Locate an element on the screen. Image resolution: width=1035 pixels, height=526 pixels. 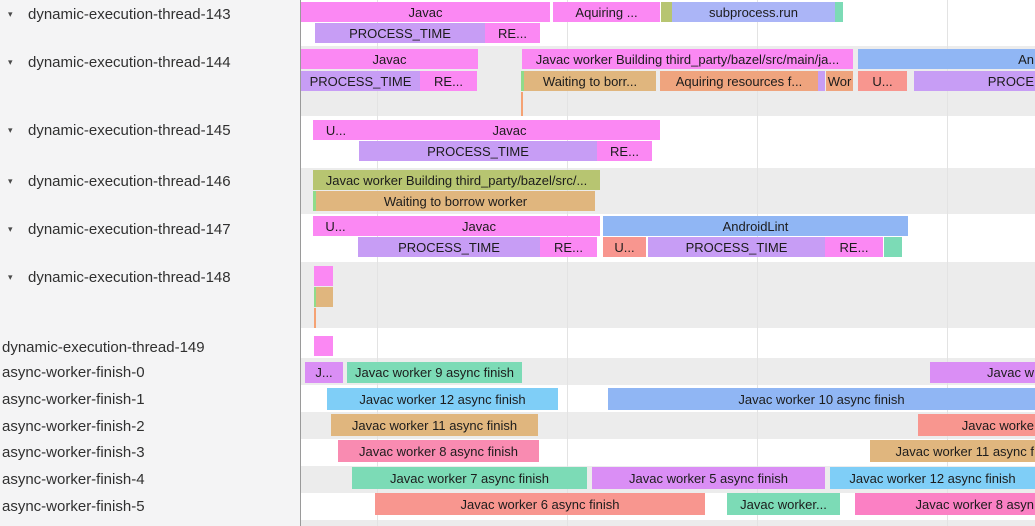
track-label-dynamic-execution-thread-146: ▾ dynamic-execution-thread-146 is located at coordinates (115, 181).